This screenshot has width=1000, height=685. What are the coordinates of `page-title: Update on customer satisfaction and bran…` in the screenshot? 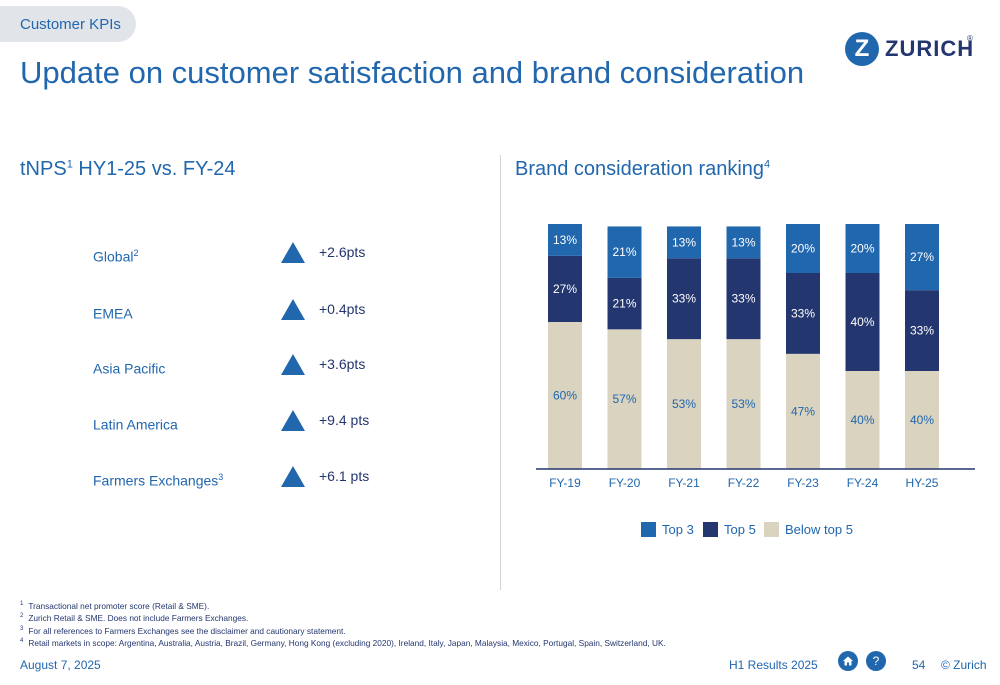 It's located at (412, 72).